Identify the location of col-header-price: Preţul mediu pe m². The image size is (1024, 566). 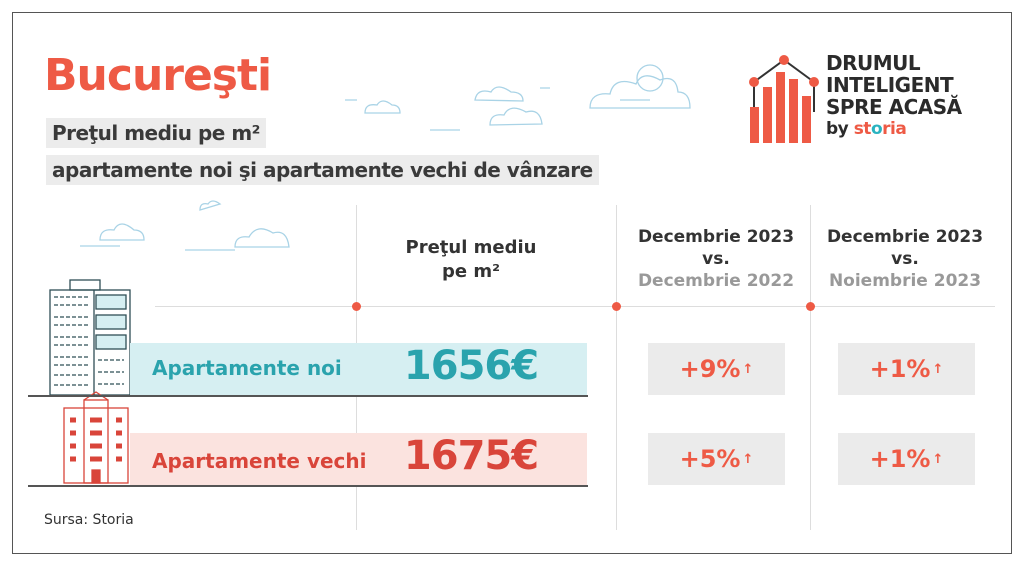
(471, 260).